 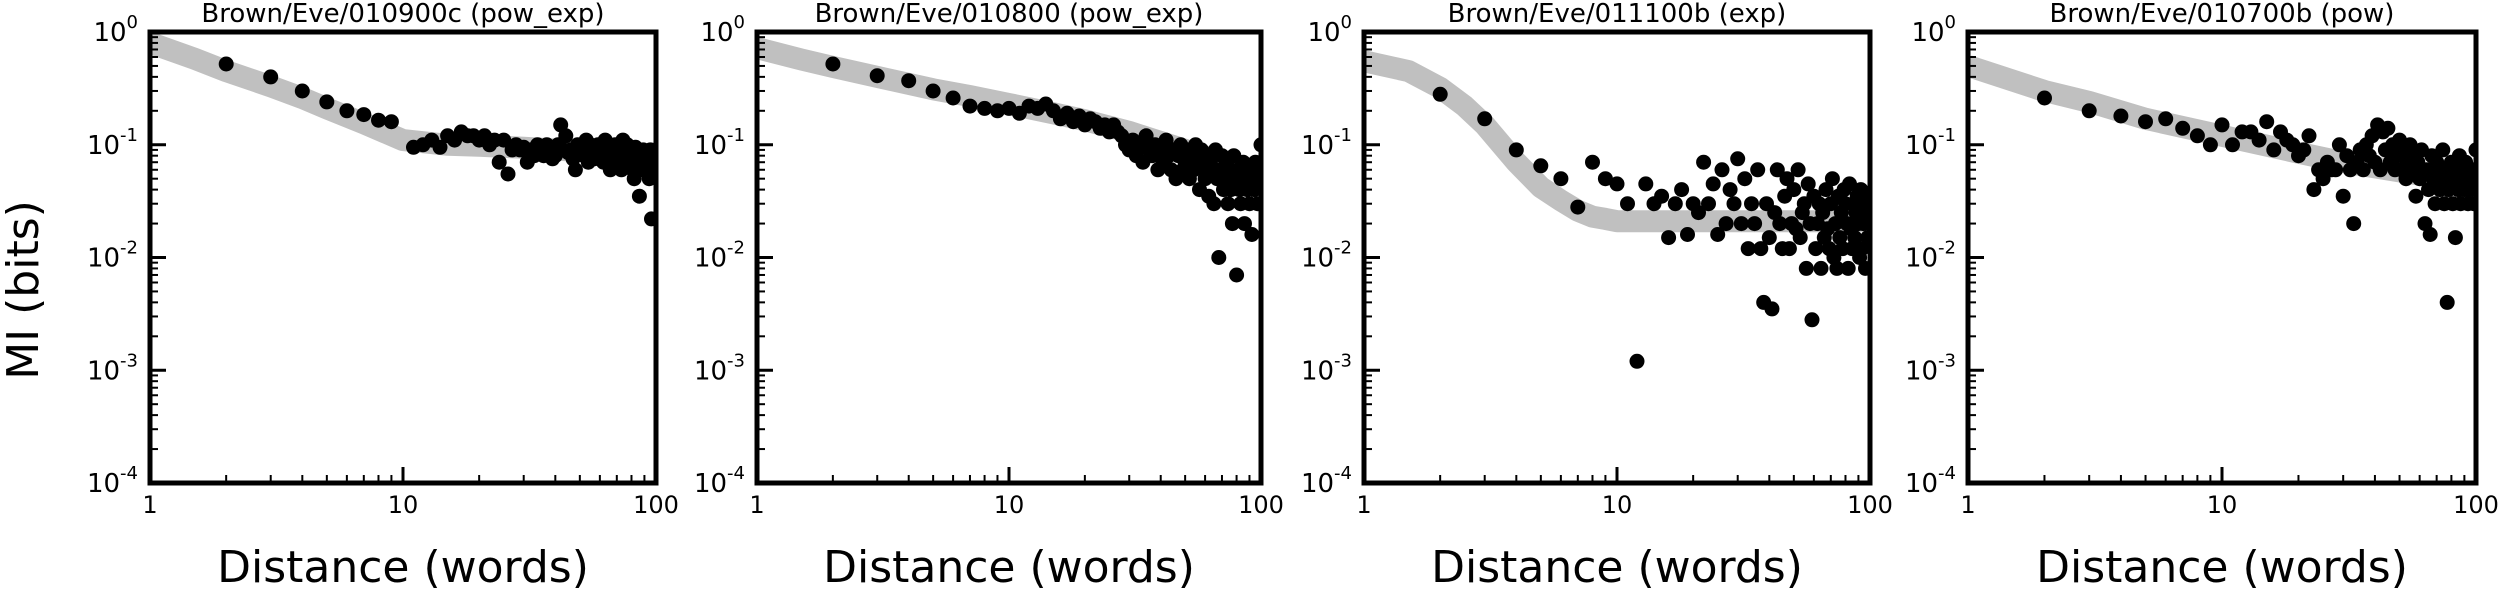 I want to click on y-tick-label: 10⁻¹, so click(x=719, y=143).